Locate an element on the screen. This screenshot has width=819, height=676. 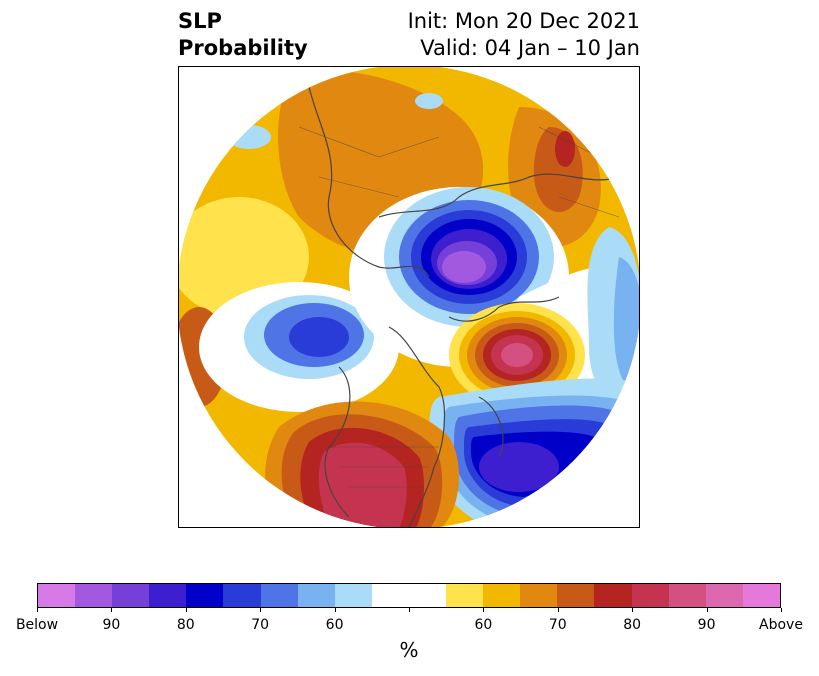
title-left: SLP Probability is located at coordinates (243, 35).